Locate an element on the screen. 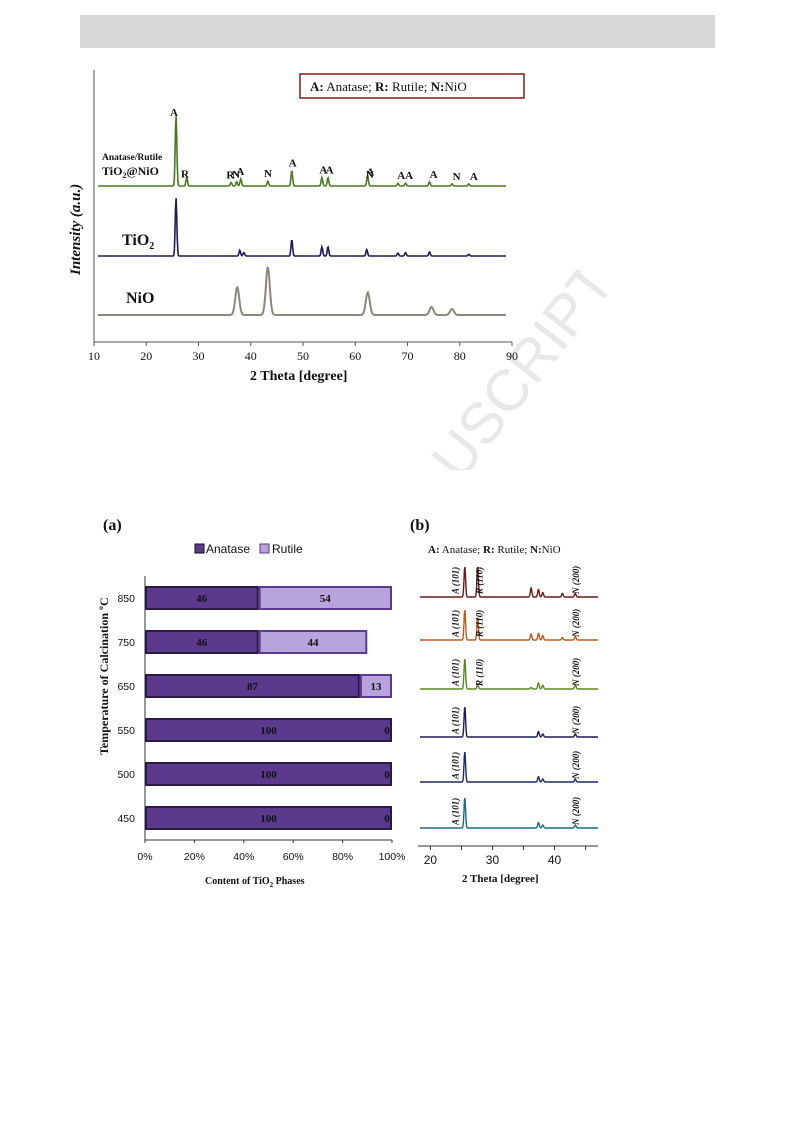 Image resolution: width=793 pixels, height=1123 pixels. page-header-bar is located at coordinates (397, 31).